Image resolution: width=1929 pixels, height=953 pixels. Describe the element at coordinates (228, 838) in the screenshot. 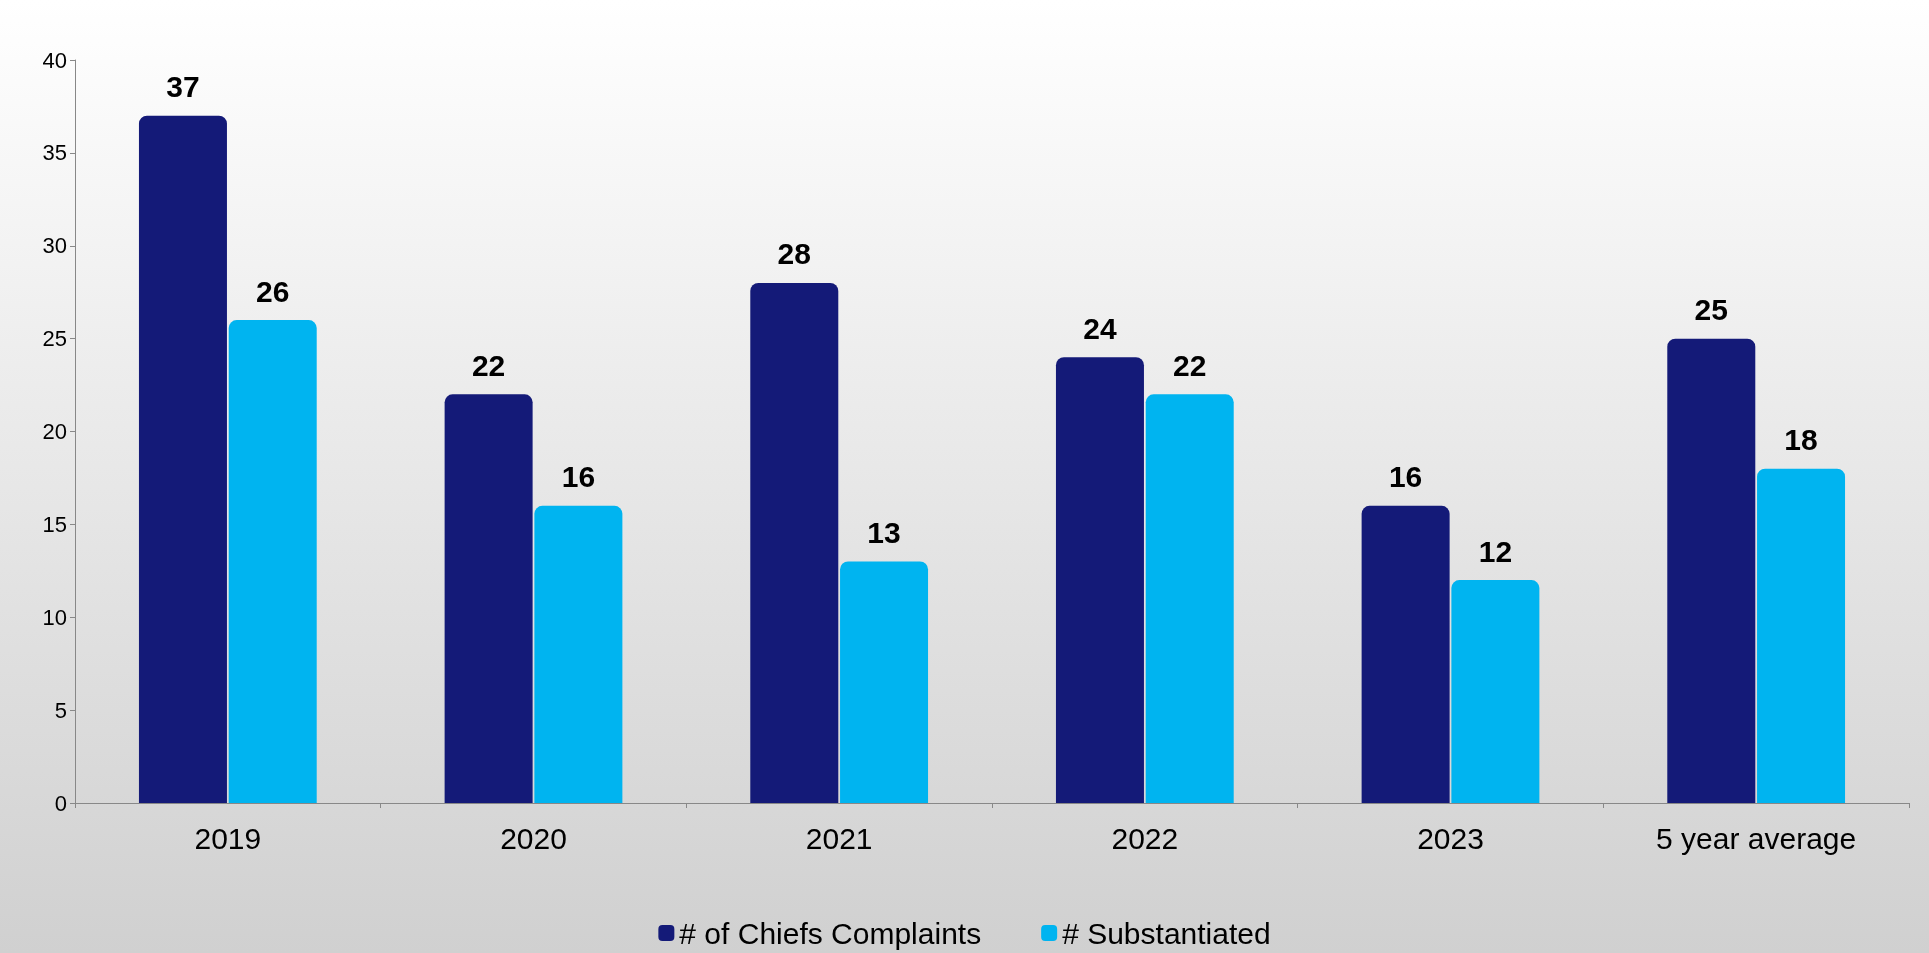

I see `x-tick-label: 2019` at that location.